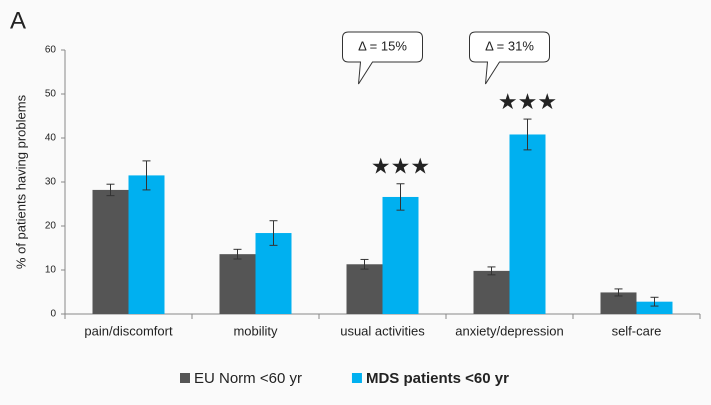 The height and width of the screenshot is (405, 711). Describe the element at coordinates (51, 94) in the screenshot. I see `y-tick-label: 50` at that location.